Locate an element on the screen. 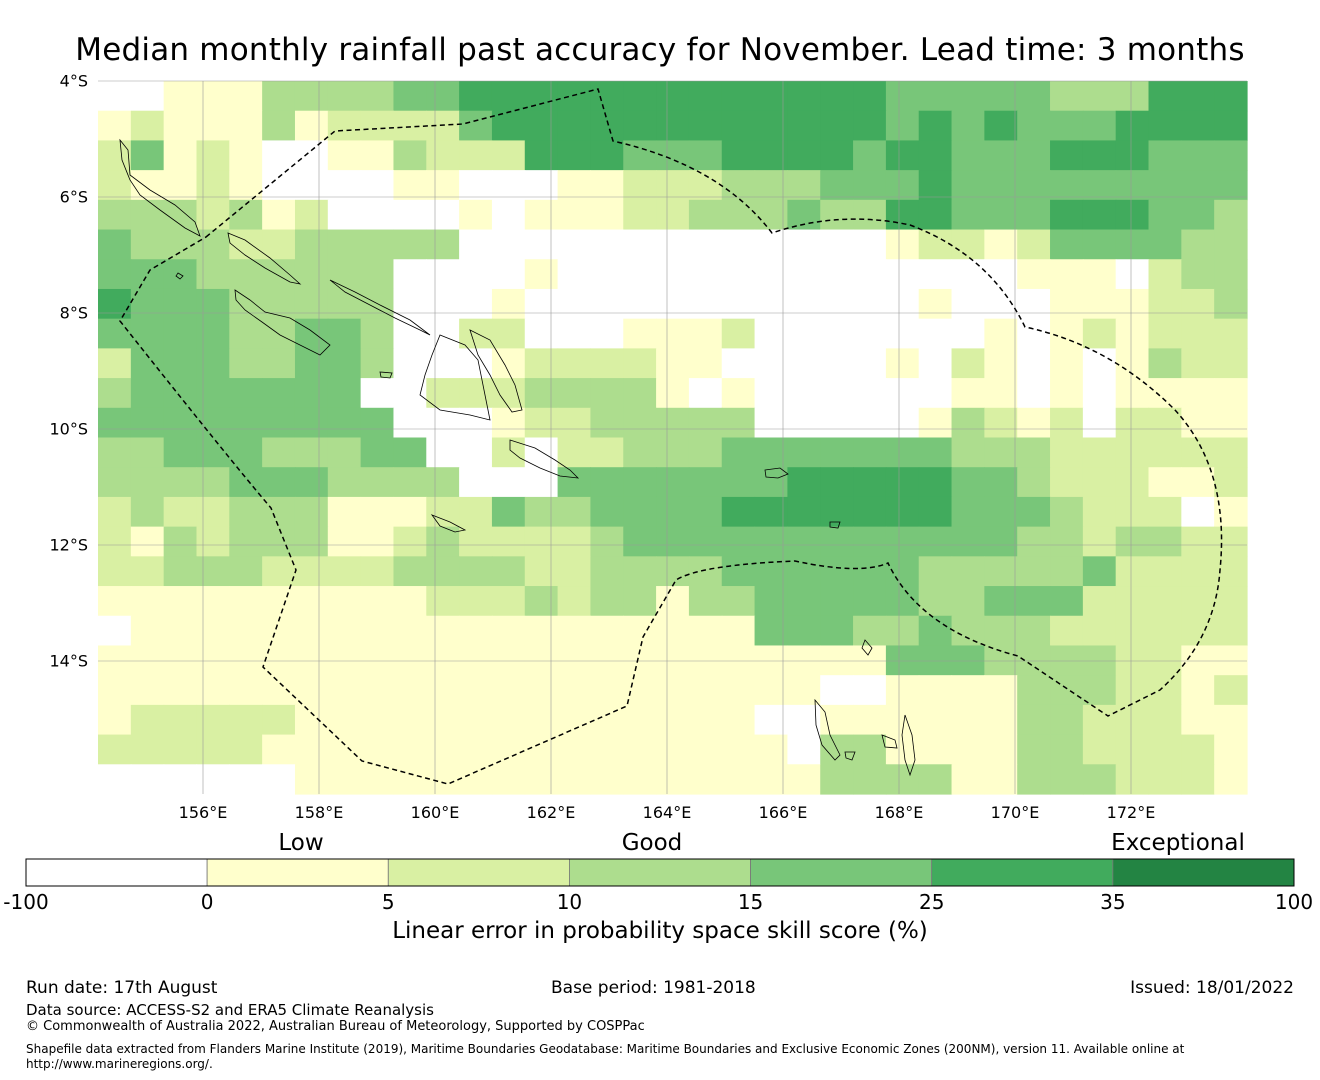 Image resolution: width=1320 pixels, height=1080 pixels. legend-category-good: Good is located at coordinates (652, 843).